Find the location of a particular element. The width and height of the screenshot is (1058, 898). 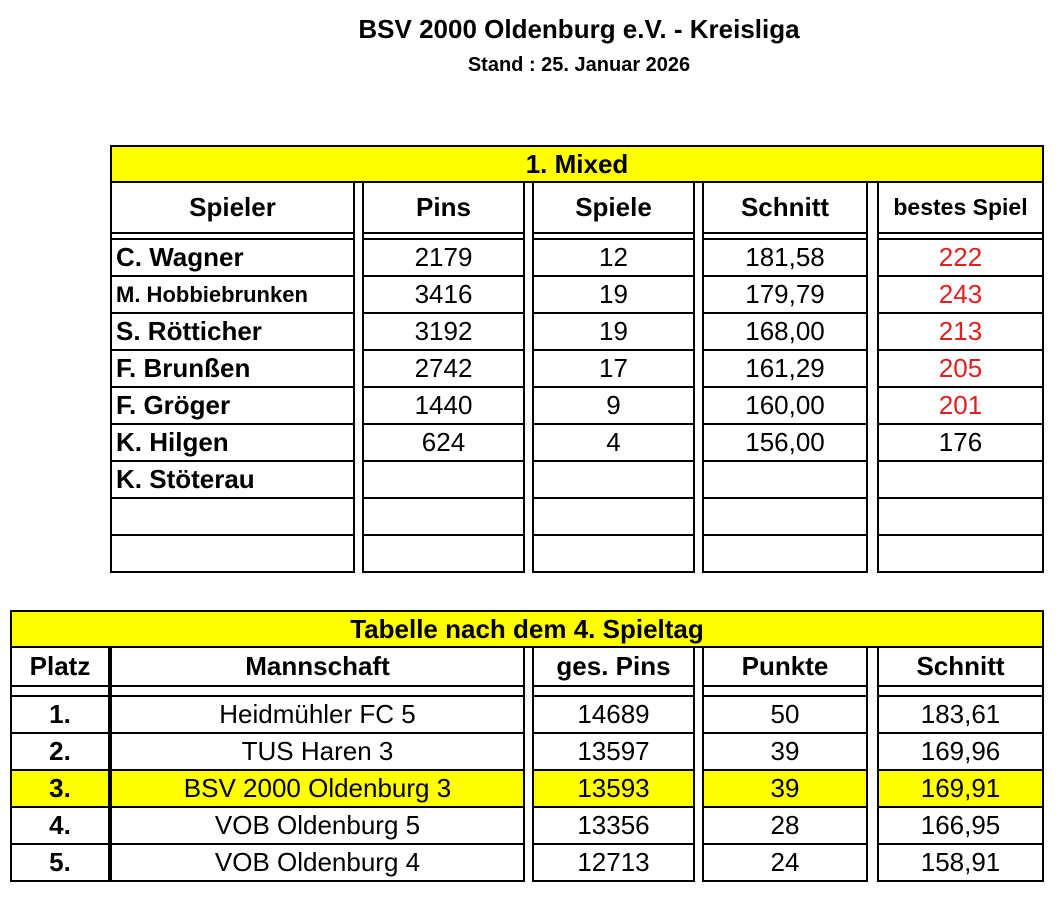

player-name: K. Stöterau is located at coordinates (232, 479).